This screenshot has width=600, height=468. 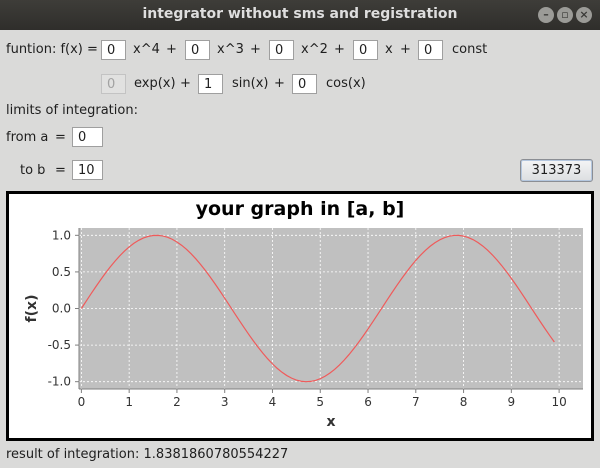 I want to click on term-sin-label: sin(x), so click(x=250, y=83).